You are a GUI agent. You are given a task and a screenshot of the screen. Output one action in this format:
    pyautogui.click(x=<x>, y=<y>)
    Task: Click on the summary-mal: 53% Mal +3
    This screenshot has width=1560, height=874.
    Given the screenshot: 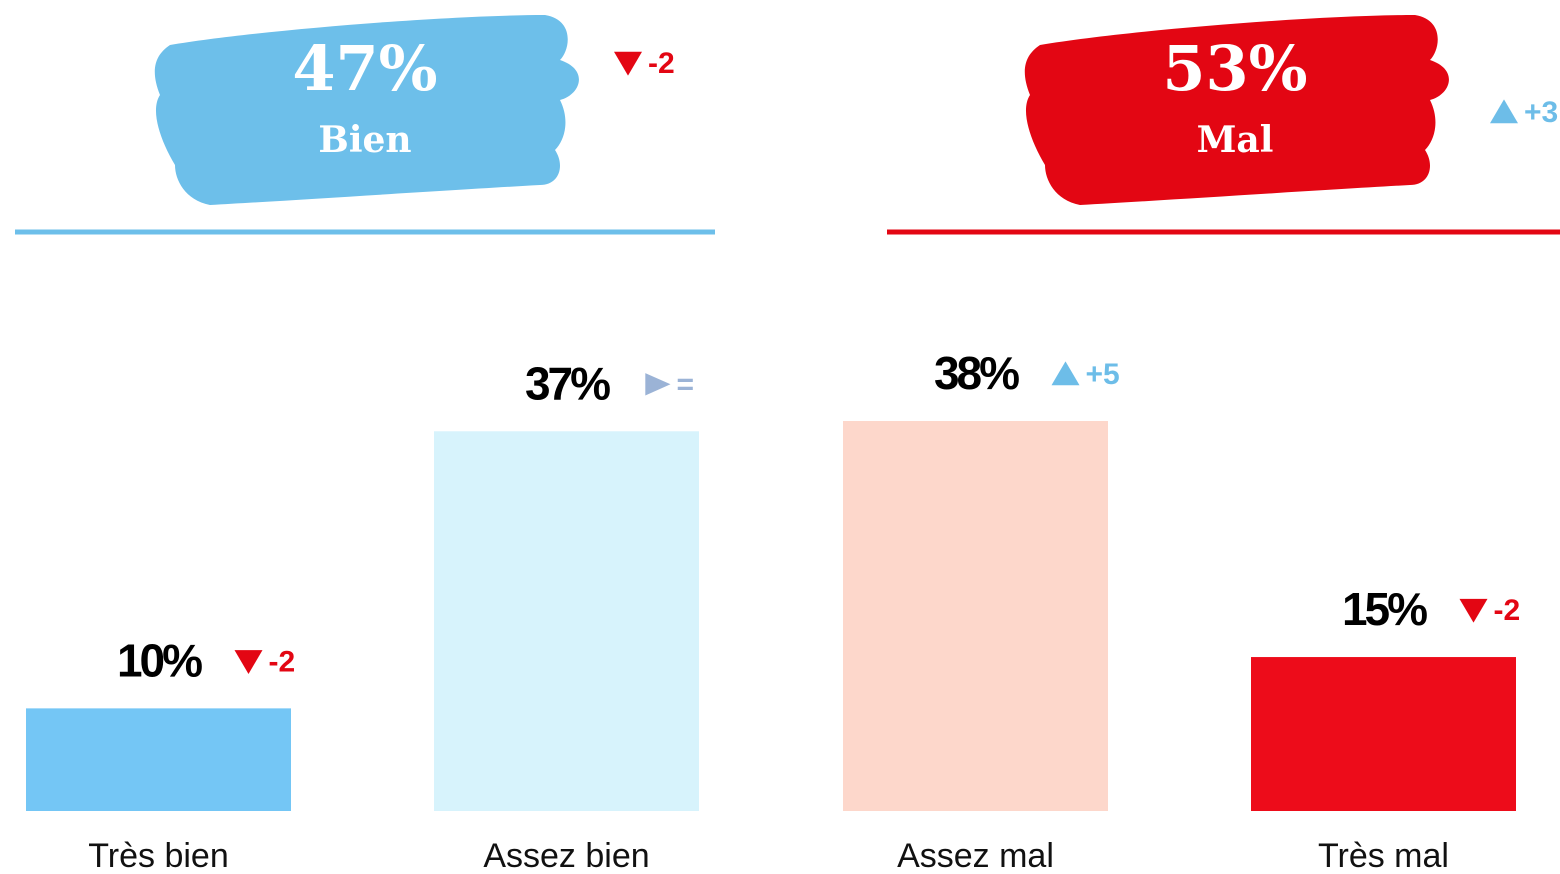 What is the action you would take?
    pyautogui.click(x=1223, y=125)
    